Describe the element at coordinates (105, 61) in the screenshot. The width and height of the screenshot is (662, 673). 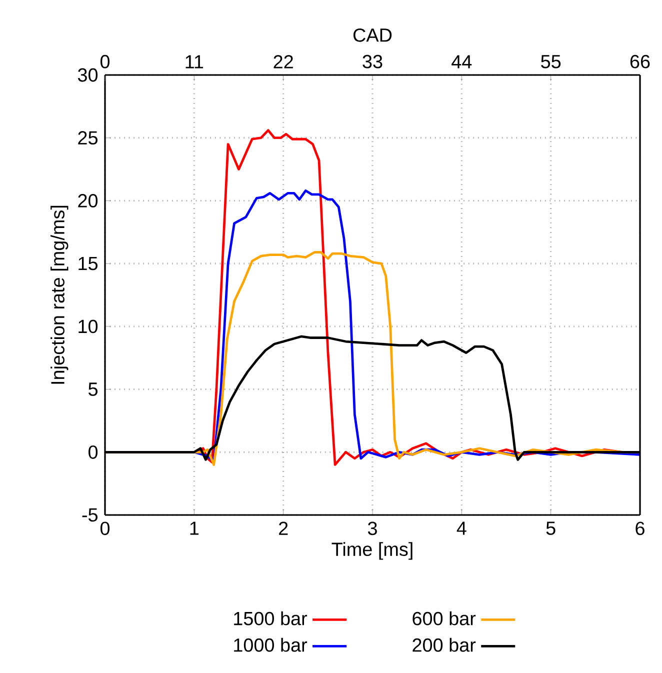
I see `x2-tick-label: 0` at that location.